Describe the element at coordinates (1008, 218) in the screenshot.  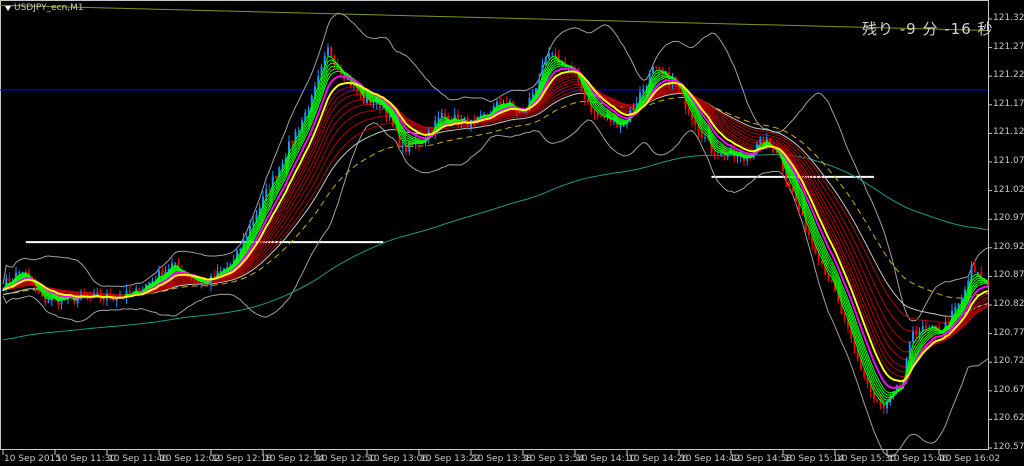
I see `y-tick-label: 120.972` at that location.